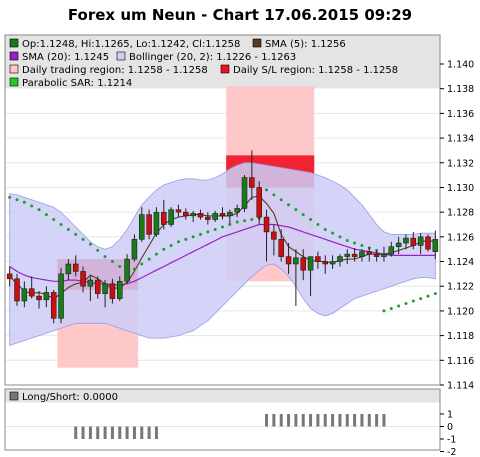  Describe the element at coordinates (460, 361) in the screenshot. I see `y-tick-label: 1.116` at that location.